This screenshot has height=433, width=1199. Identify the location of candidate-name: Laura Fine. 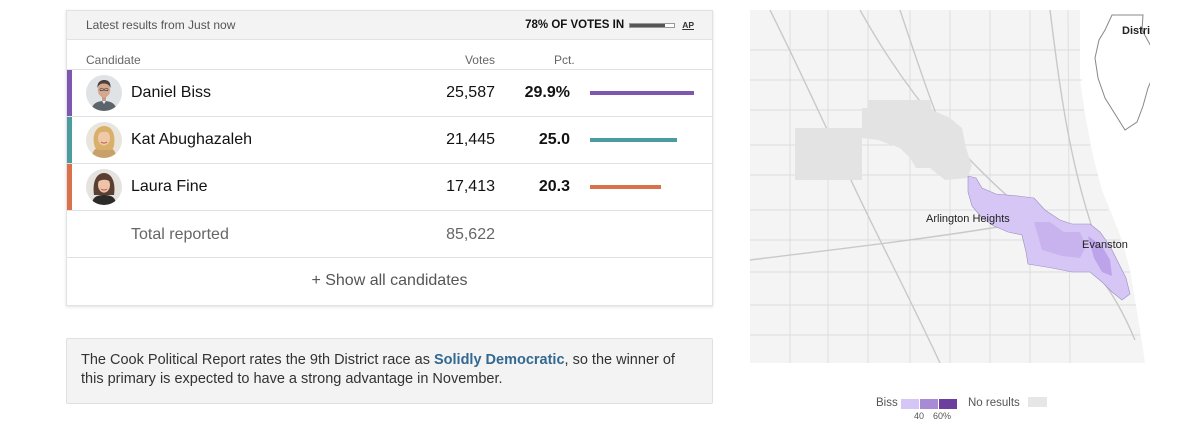
(169, 186).